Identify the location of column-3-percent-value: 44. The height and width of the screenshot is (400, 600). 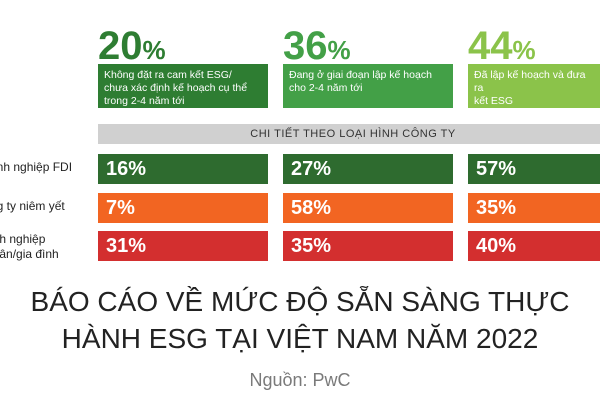
(490, 46).